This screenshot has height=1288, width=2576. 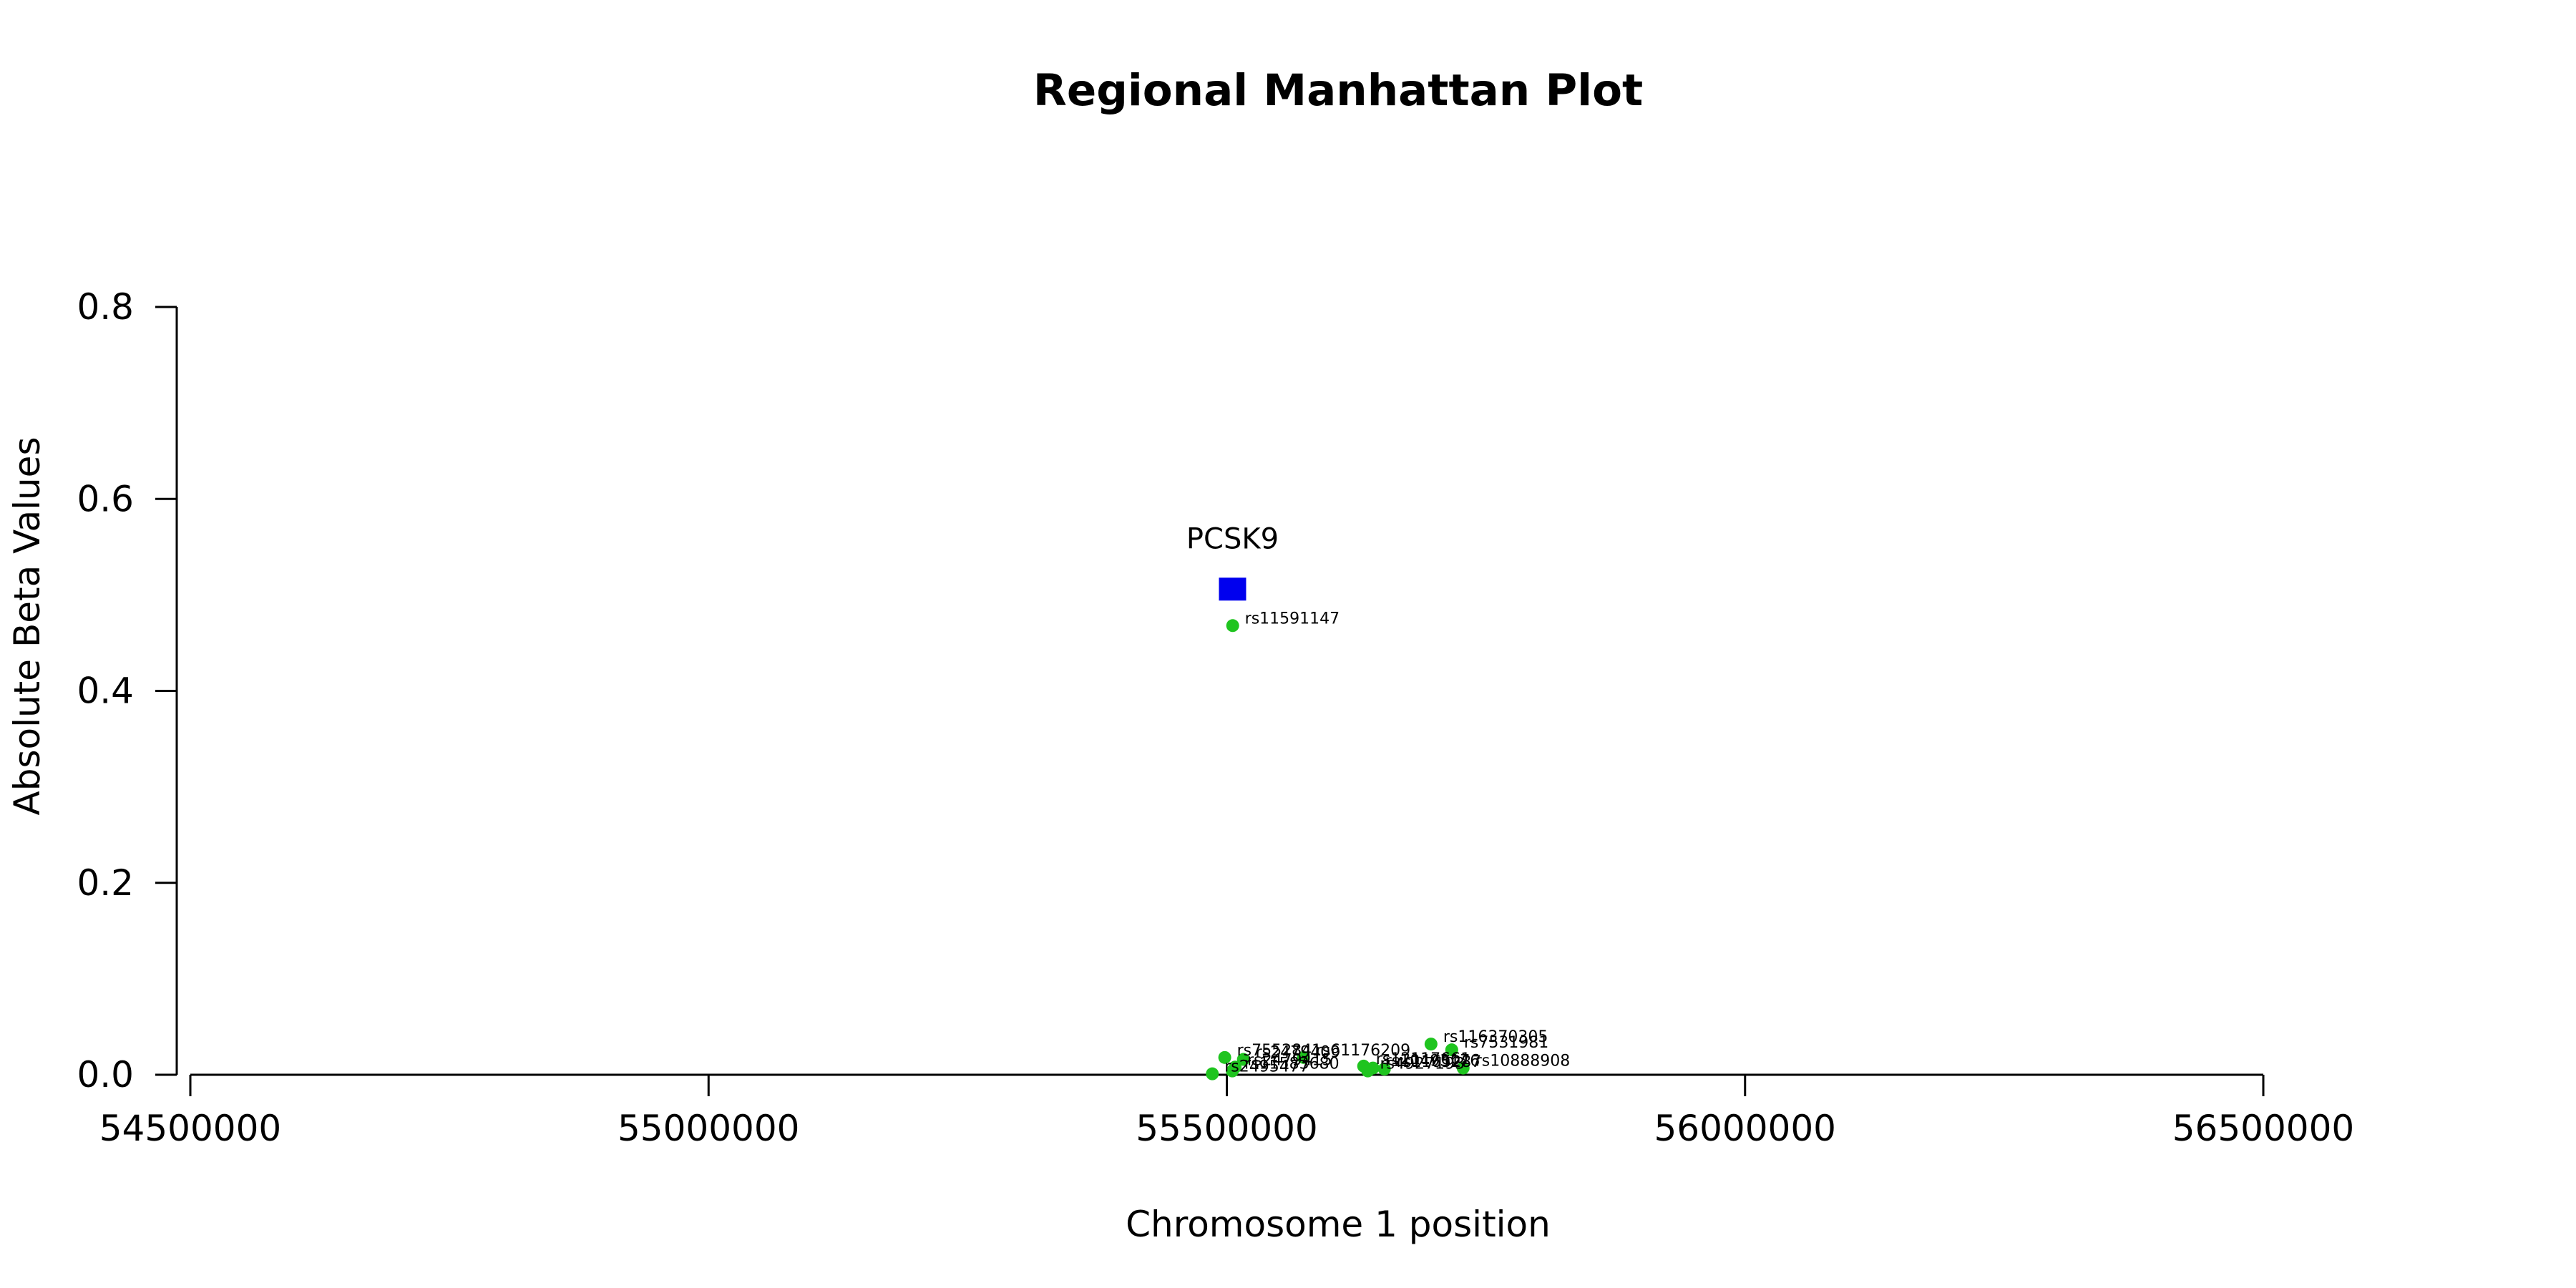 What do you see at coordinates (2263, 1128) in the screenshot?
I see `x-tick-label: 56500000` at bounding box center [2263, 1128].